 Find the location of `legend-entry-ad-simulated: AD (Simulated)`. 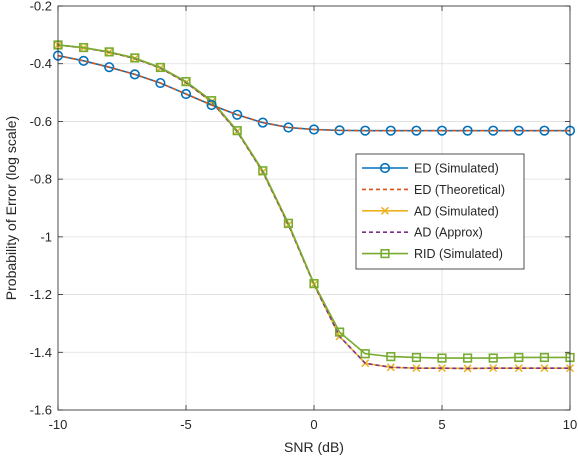

legend-entry-ad-simulated: AD (Simulated) is located at coordinates (430, 211).